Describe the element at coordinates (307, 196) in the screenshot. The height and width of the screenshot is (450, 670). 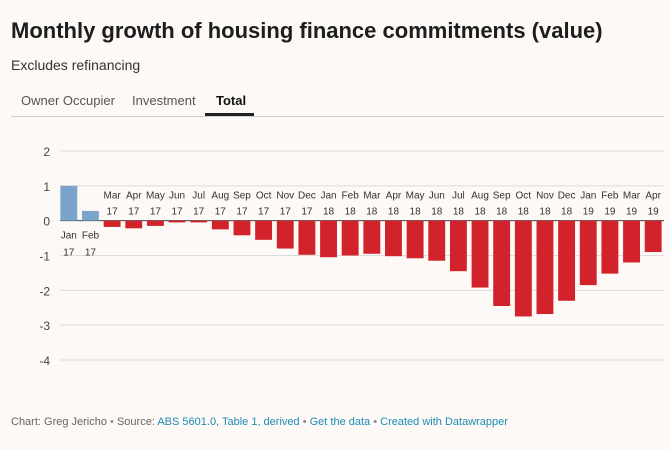
I see `x-tick-month: Dec` at that location.